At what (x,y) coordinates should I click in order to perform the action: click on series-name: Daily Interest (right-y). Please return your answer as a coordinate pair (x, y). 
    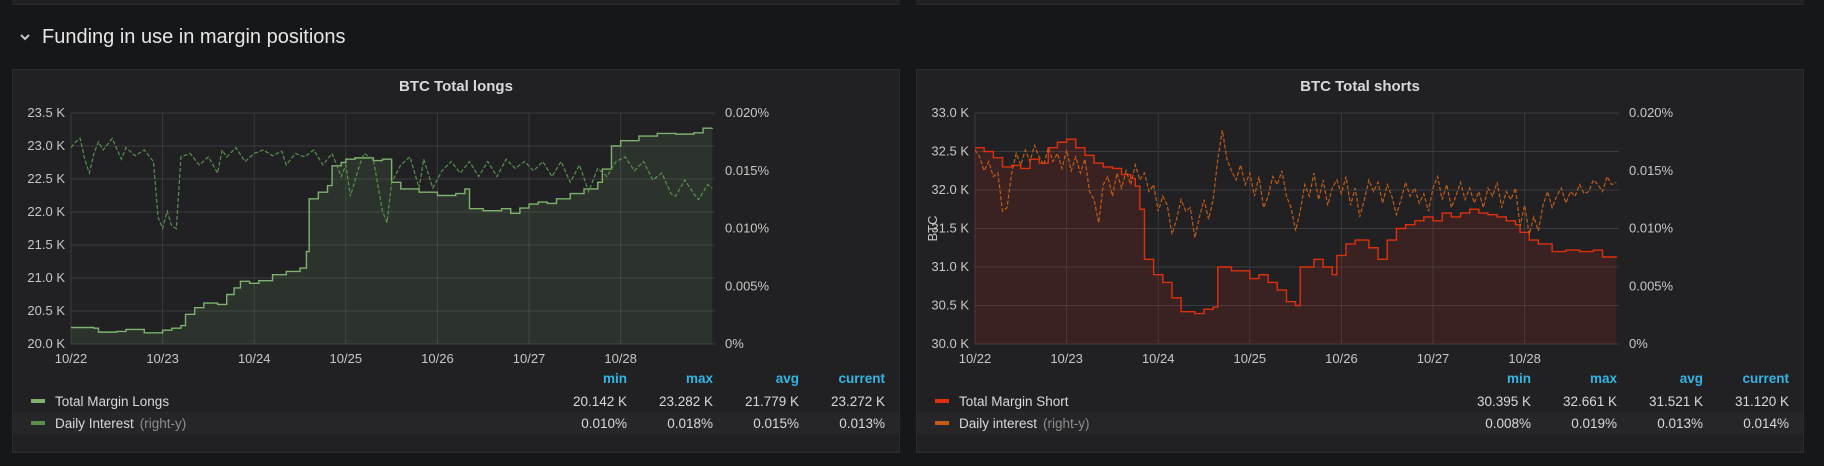
    Looking at the image, I should click on (121, 423).